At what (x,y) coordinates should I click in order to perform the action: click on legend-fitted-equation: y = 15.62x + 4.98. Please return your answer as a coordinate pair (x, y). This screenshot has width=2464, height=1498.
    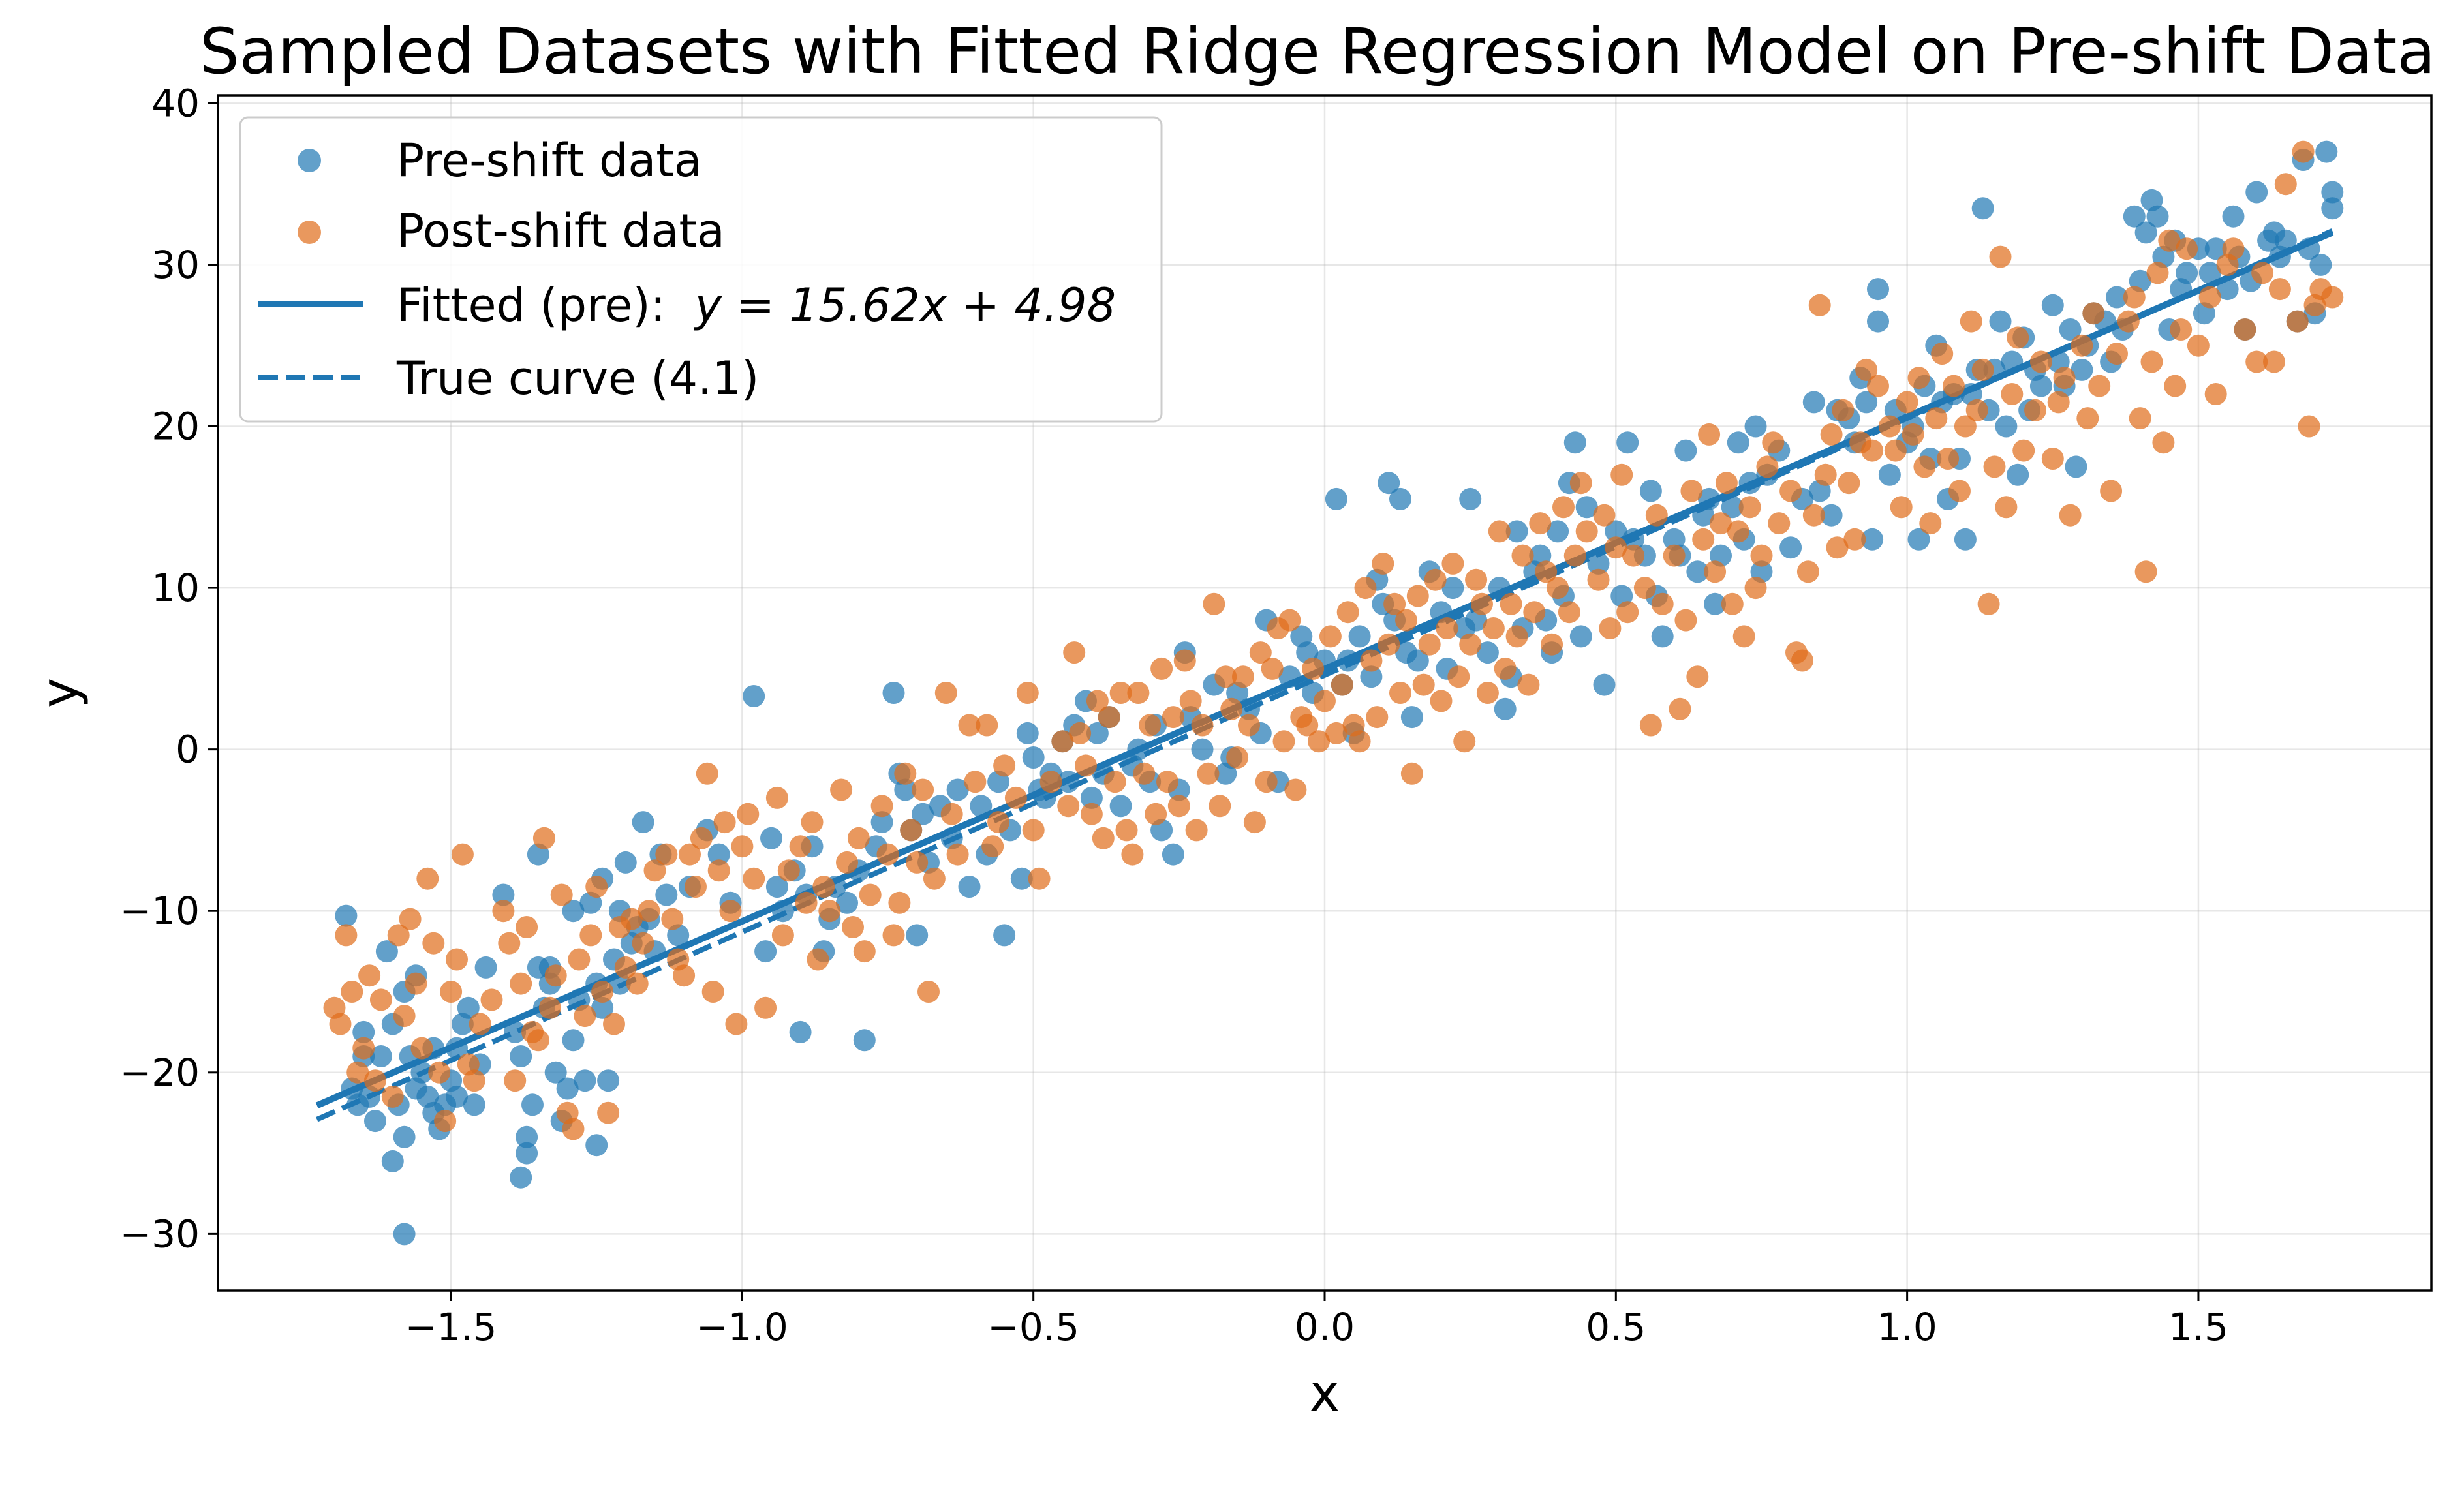
    Looking at the image, I should click on (905, 305).